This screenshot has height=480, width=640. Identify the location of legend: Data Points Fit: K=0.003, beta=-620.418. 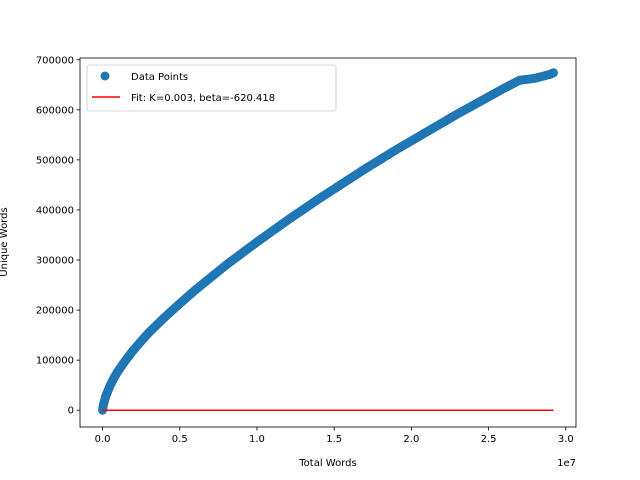
(211, 88).